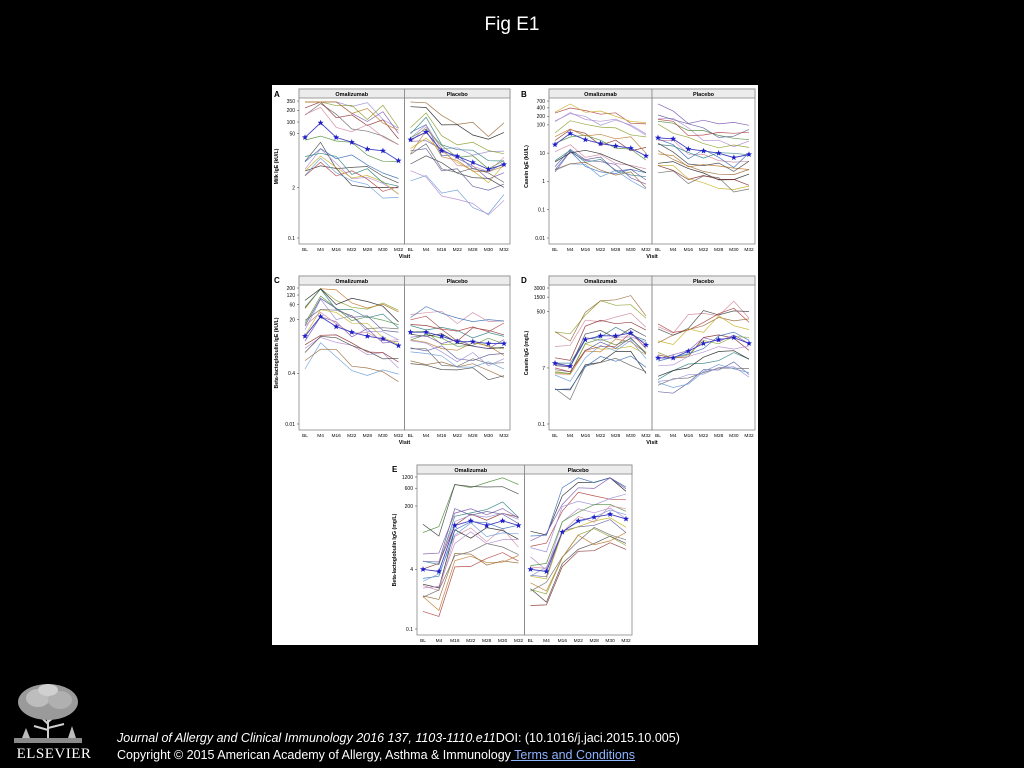 This screenshot has height=768, width=1024. I want to click on y-tick-label: 1500, so click(539, 298).